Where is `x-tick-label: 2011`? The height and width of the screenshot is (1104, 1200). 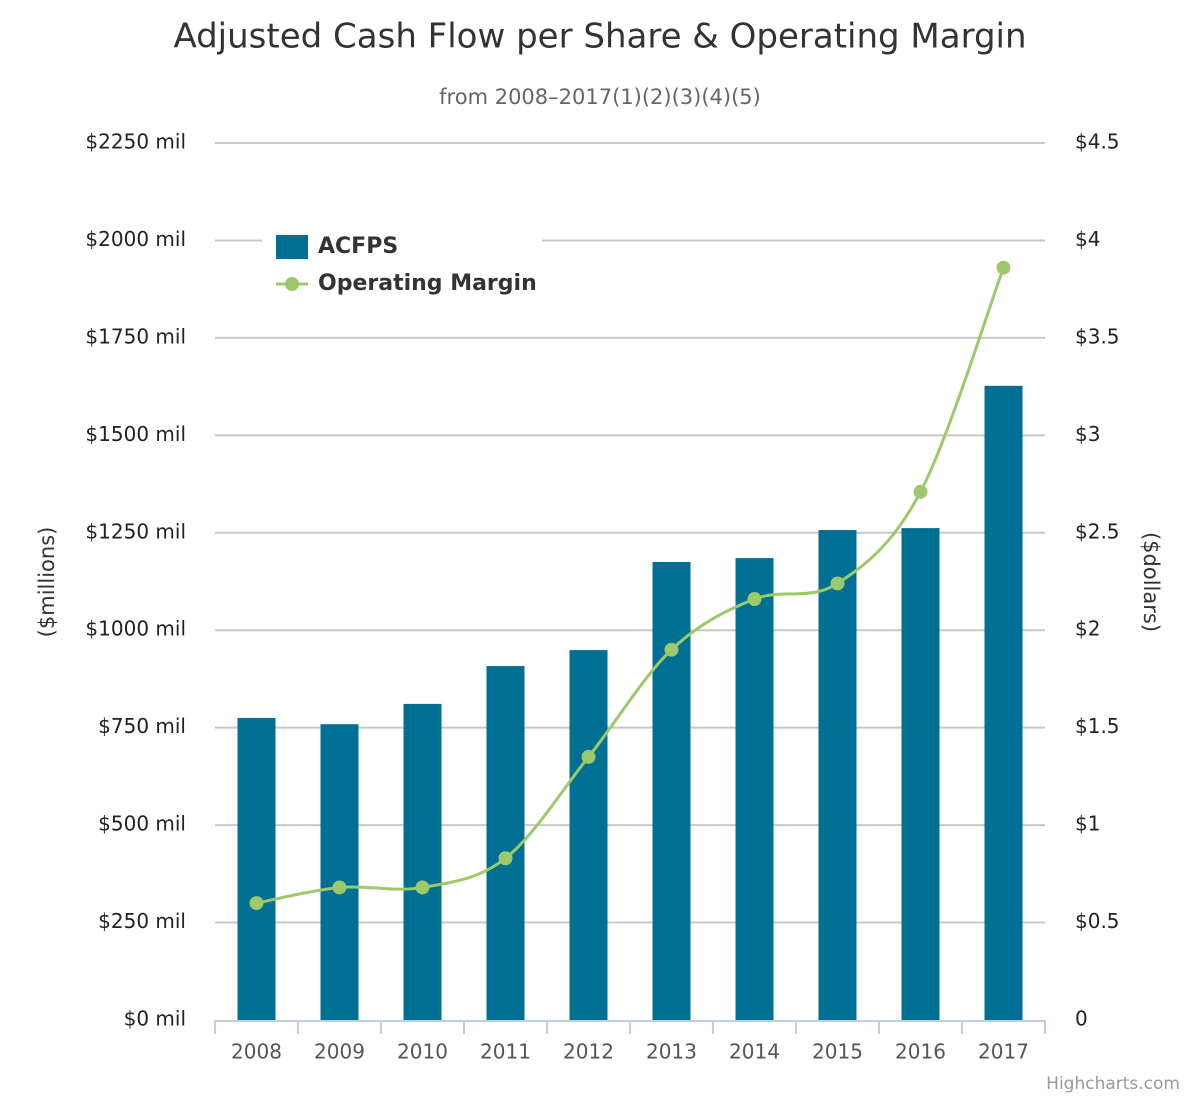
x-tick-label: 2011 is located at coordinates (505, 1052).